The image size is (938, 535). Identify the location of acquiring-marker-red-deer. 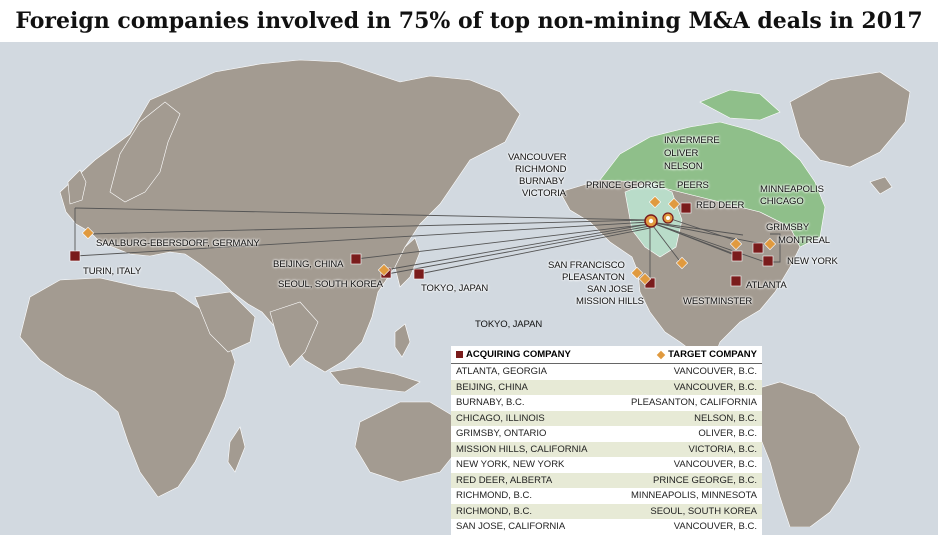
(686, 208).